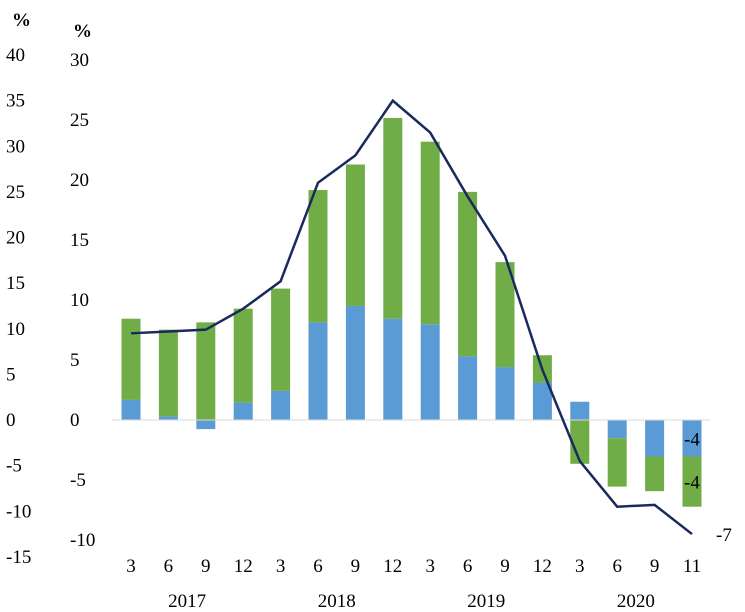 The height and width of the screenshot is (612, 745). Describe the element at coordinates (79, 300) in the screenshot. I see `right-tick-label: 10` at that location.